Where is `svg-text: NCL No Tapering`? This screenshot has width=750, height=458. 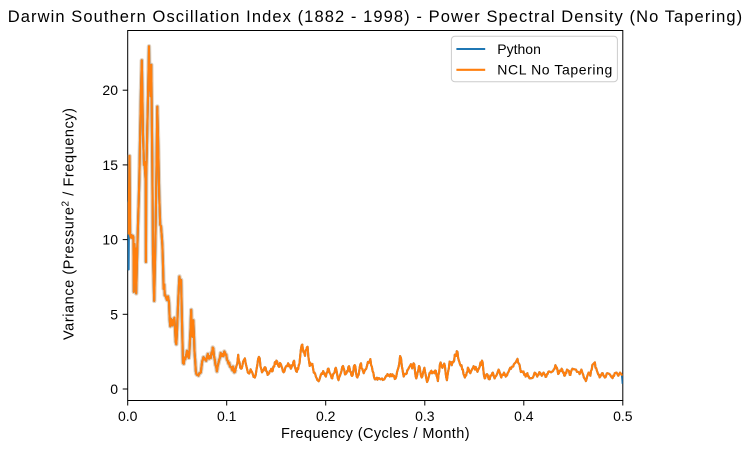 svg-text: NCL No Tapering is located at coordinates (555, 70).